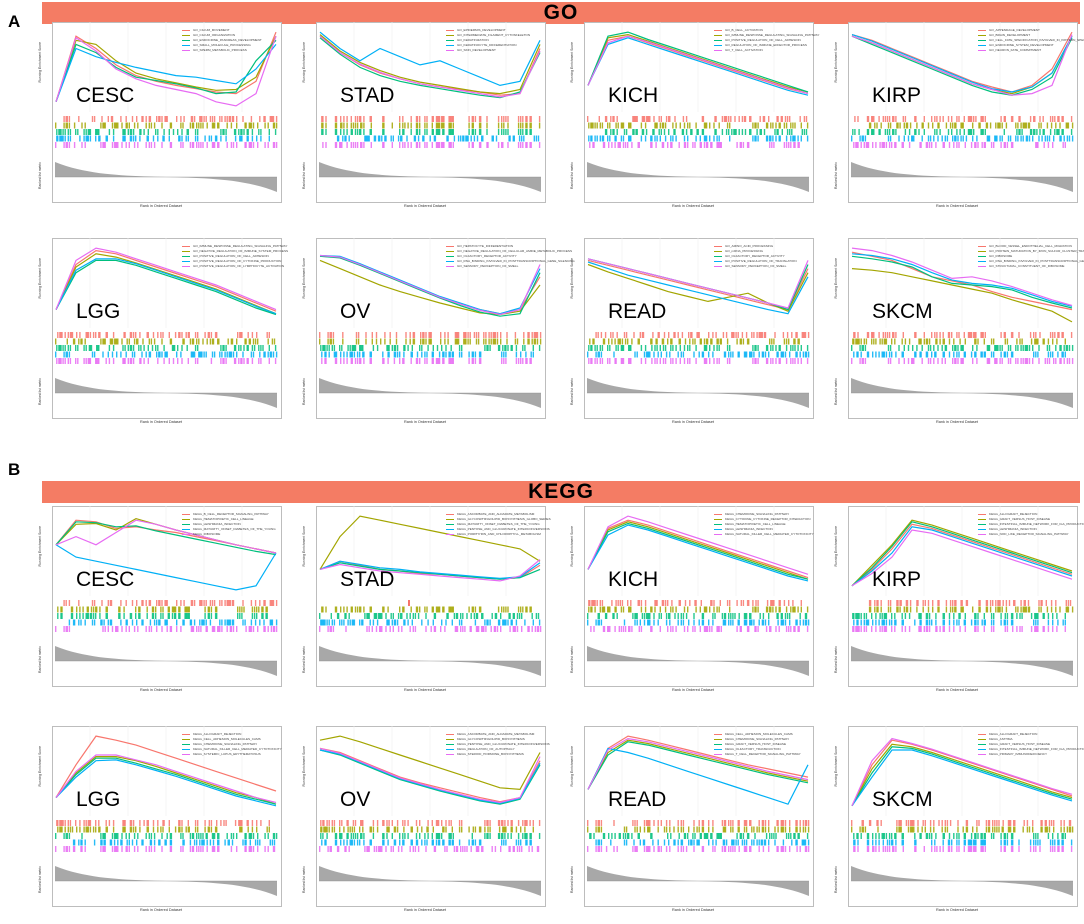 This screenshot has height=924, width=1084. I want to click on x-axis-label: Rank in Ordered Dataset, so click(957, 690).